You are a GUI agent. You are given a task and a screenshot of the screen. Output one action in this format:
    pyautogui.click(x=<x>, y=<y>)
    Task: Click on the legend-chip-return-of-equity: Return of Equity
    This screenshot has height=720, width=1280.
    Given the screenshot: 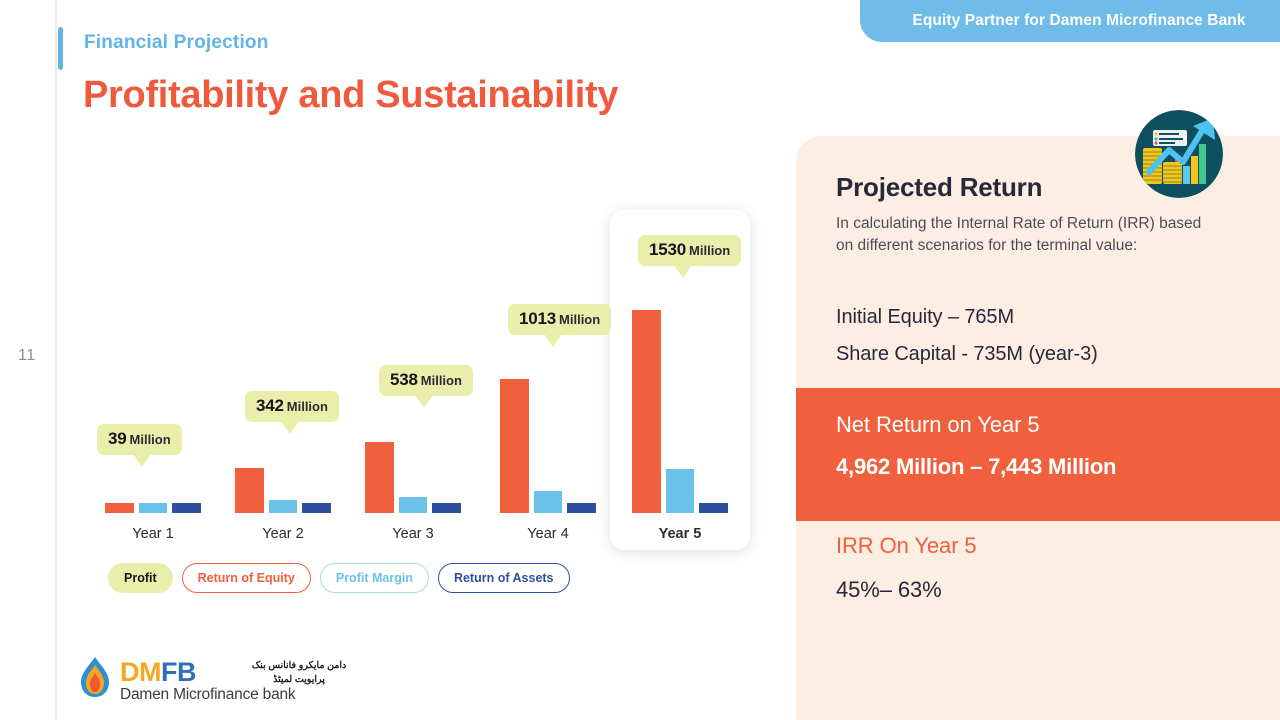 What is the action you would take?
    pyautogui.click(x=246, y=578)
    